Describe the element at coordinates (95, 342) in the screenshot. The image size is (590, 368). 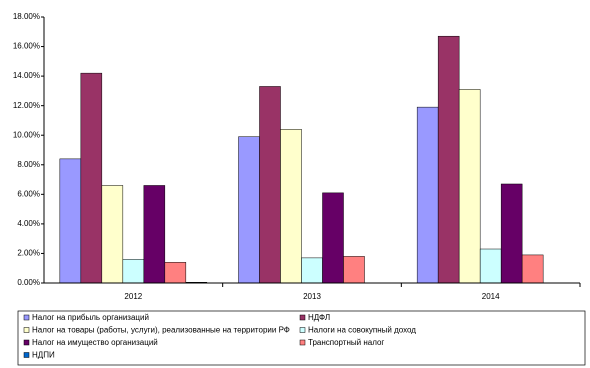
I see `legend-label: Налог на имущество организаций` at that location.